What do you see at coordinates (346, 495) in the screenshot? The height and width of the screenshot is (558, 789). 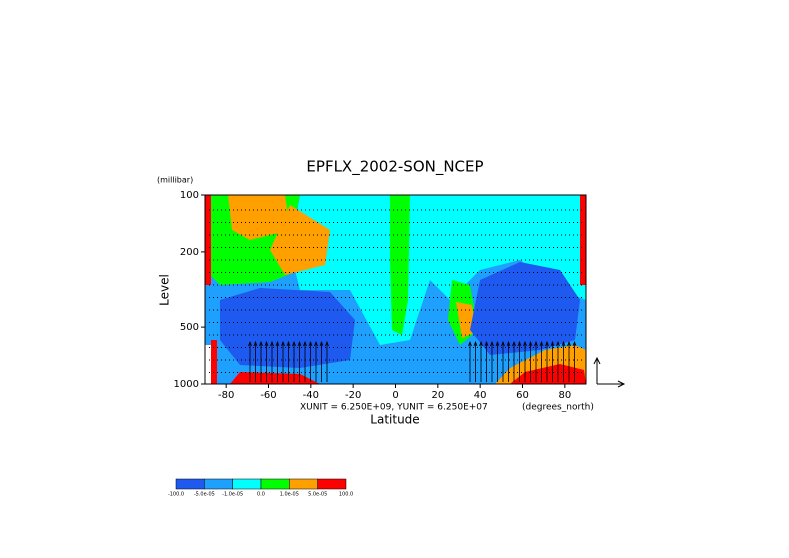 I see `colorbar-label: 100.0` at bounding box center [346, 495].